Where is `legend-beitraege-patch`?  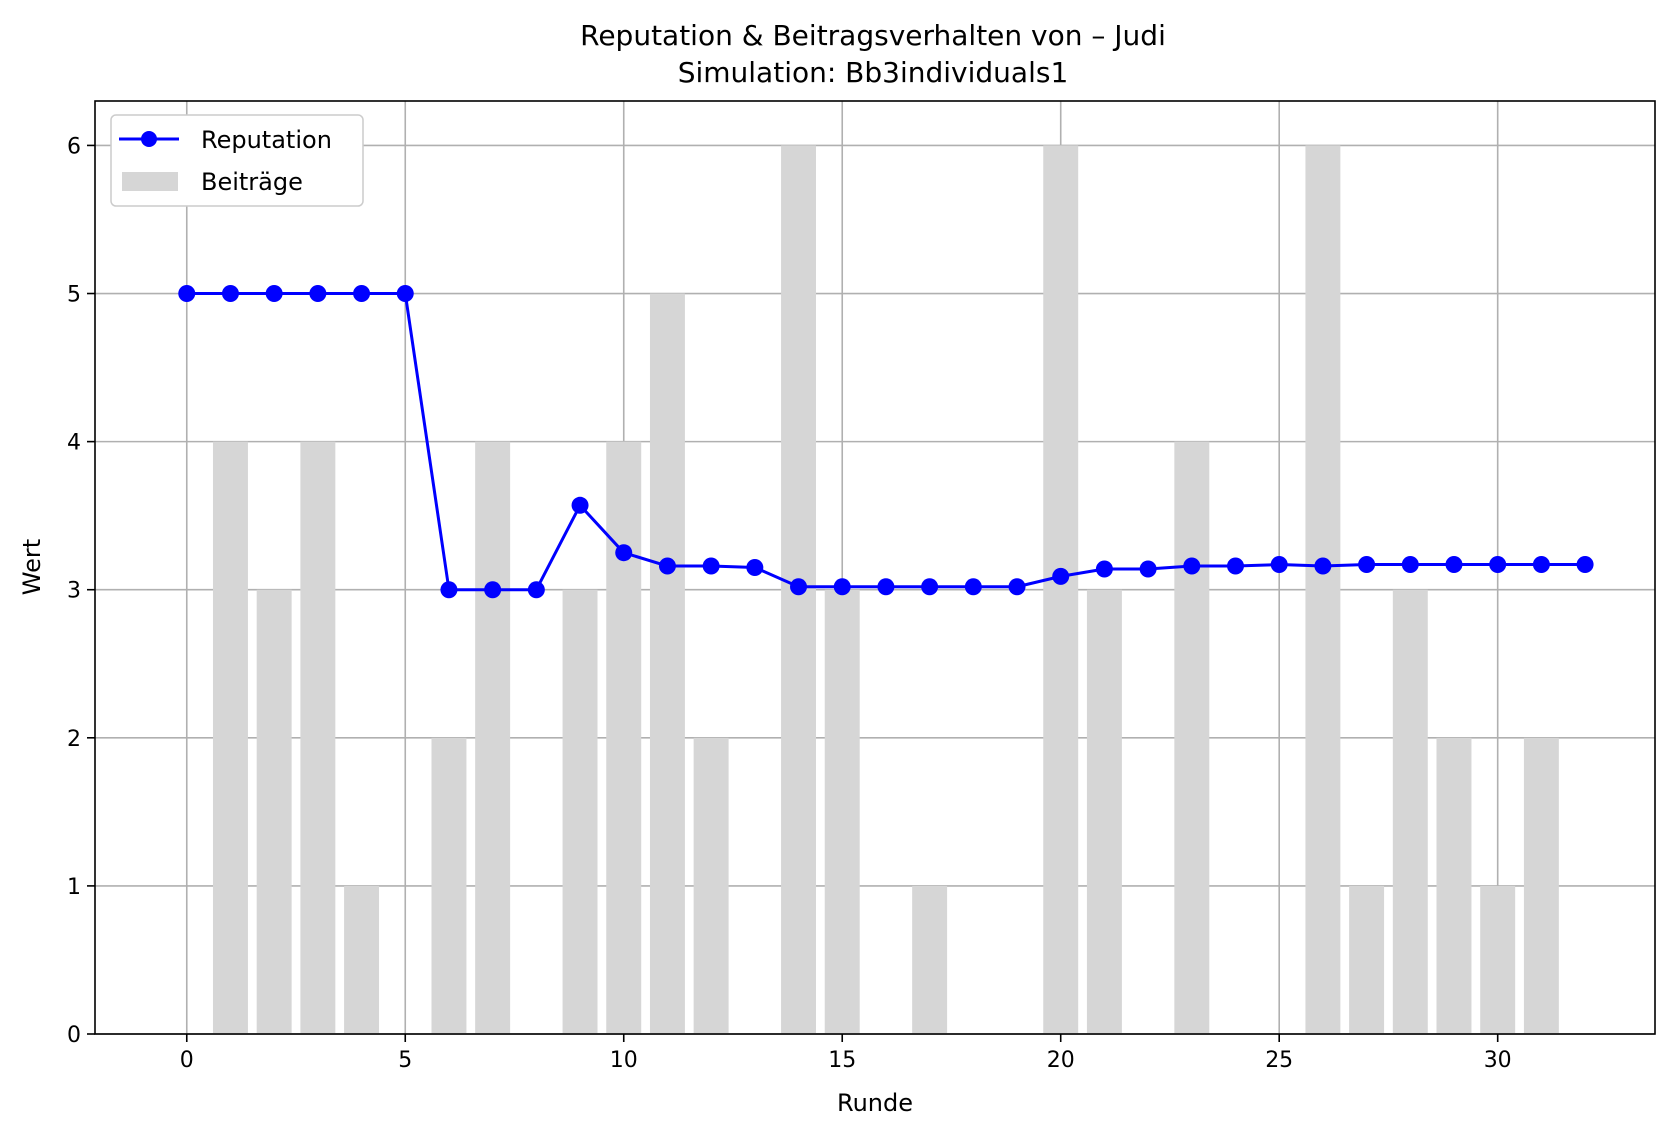 legend-beitraege-patch is located at coordinates (150, 181).